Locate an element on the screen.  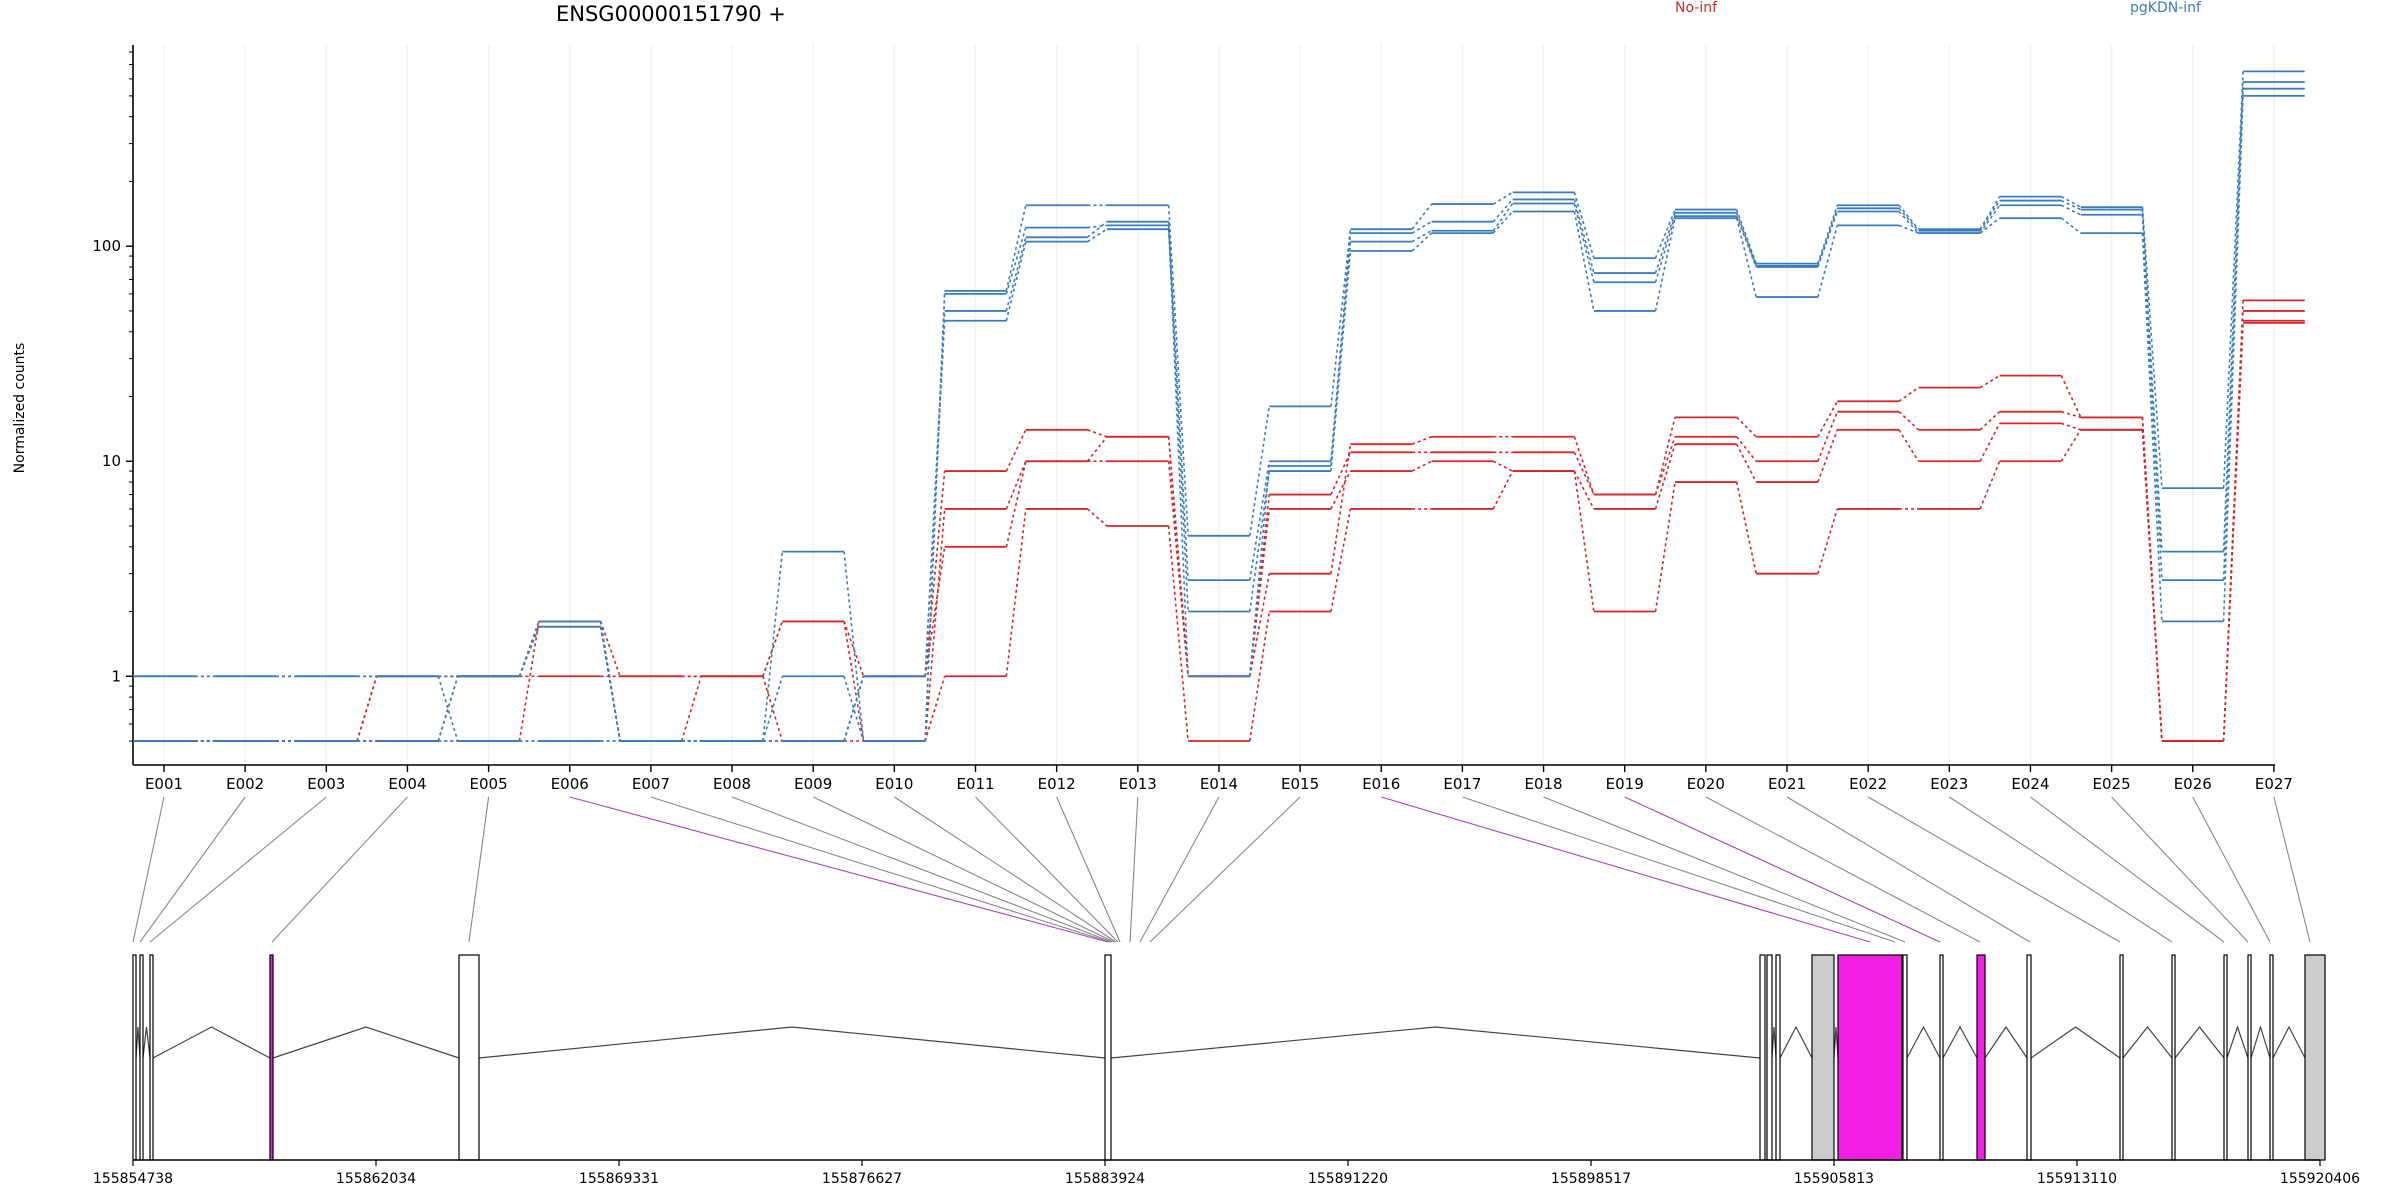
x-tick-label: E011 is located at coordinates (975, 784).